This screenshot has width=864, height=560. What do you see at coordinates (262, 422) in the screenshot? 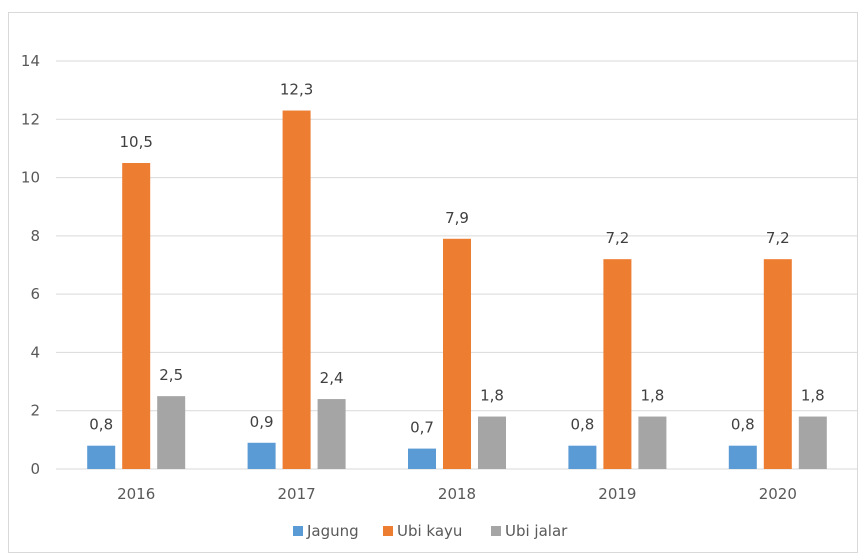
I see `data-label: 0,9` at bounding box center [262, 422].